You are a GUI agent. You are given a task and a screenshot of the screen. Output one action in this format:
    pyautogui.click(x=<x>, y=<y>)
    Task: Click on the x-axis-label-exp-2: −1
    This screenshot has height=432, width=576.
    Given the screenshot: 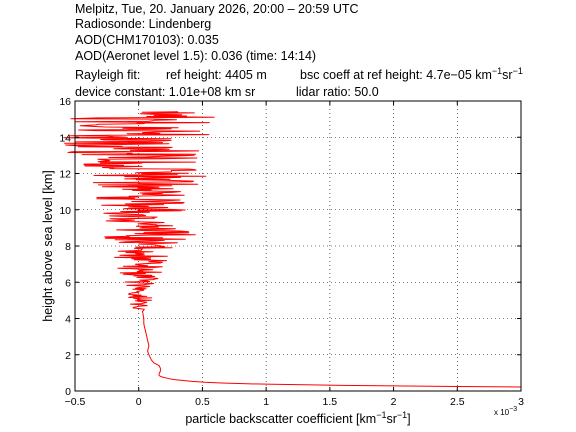 What is the action you would take?
    pyautogui.click(x=402, y=415)
    